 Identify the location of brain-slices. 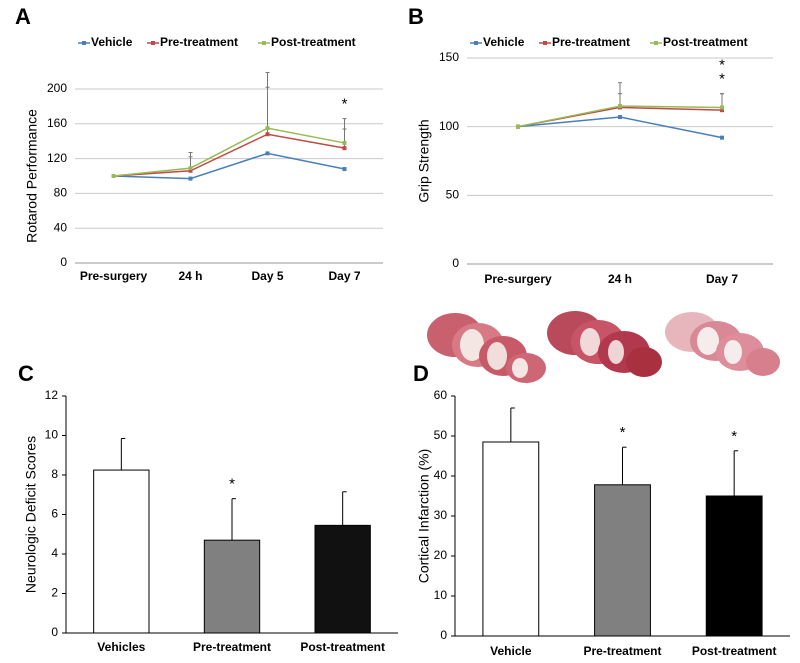
(603, 347).